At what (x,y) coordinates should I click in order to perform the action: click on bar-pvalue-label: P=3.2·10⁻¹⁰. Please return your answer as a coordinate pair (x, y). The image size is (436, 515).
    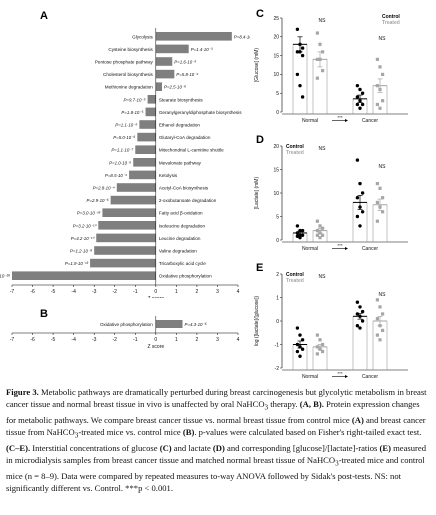
    Looking at the image, I should click on (85, 225).